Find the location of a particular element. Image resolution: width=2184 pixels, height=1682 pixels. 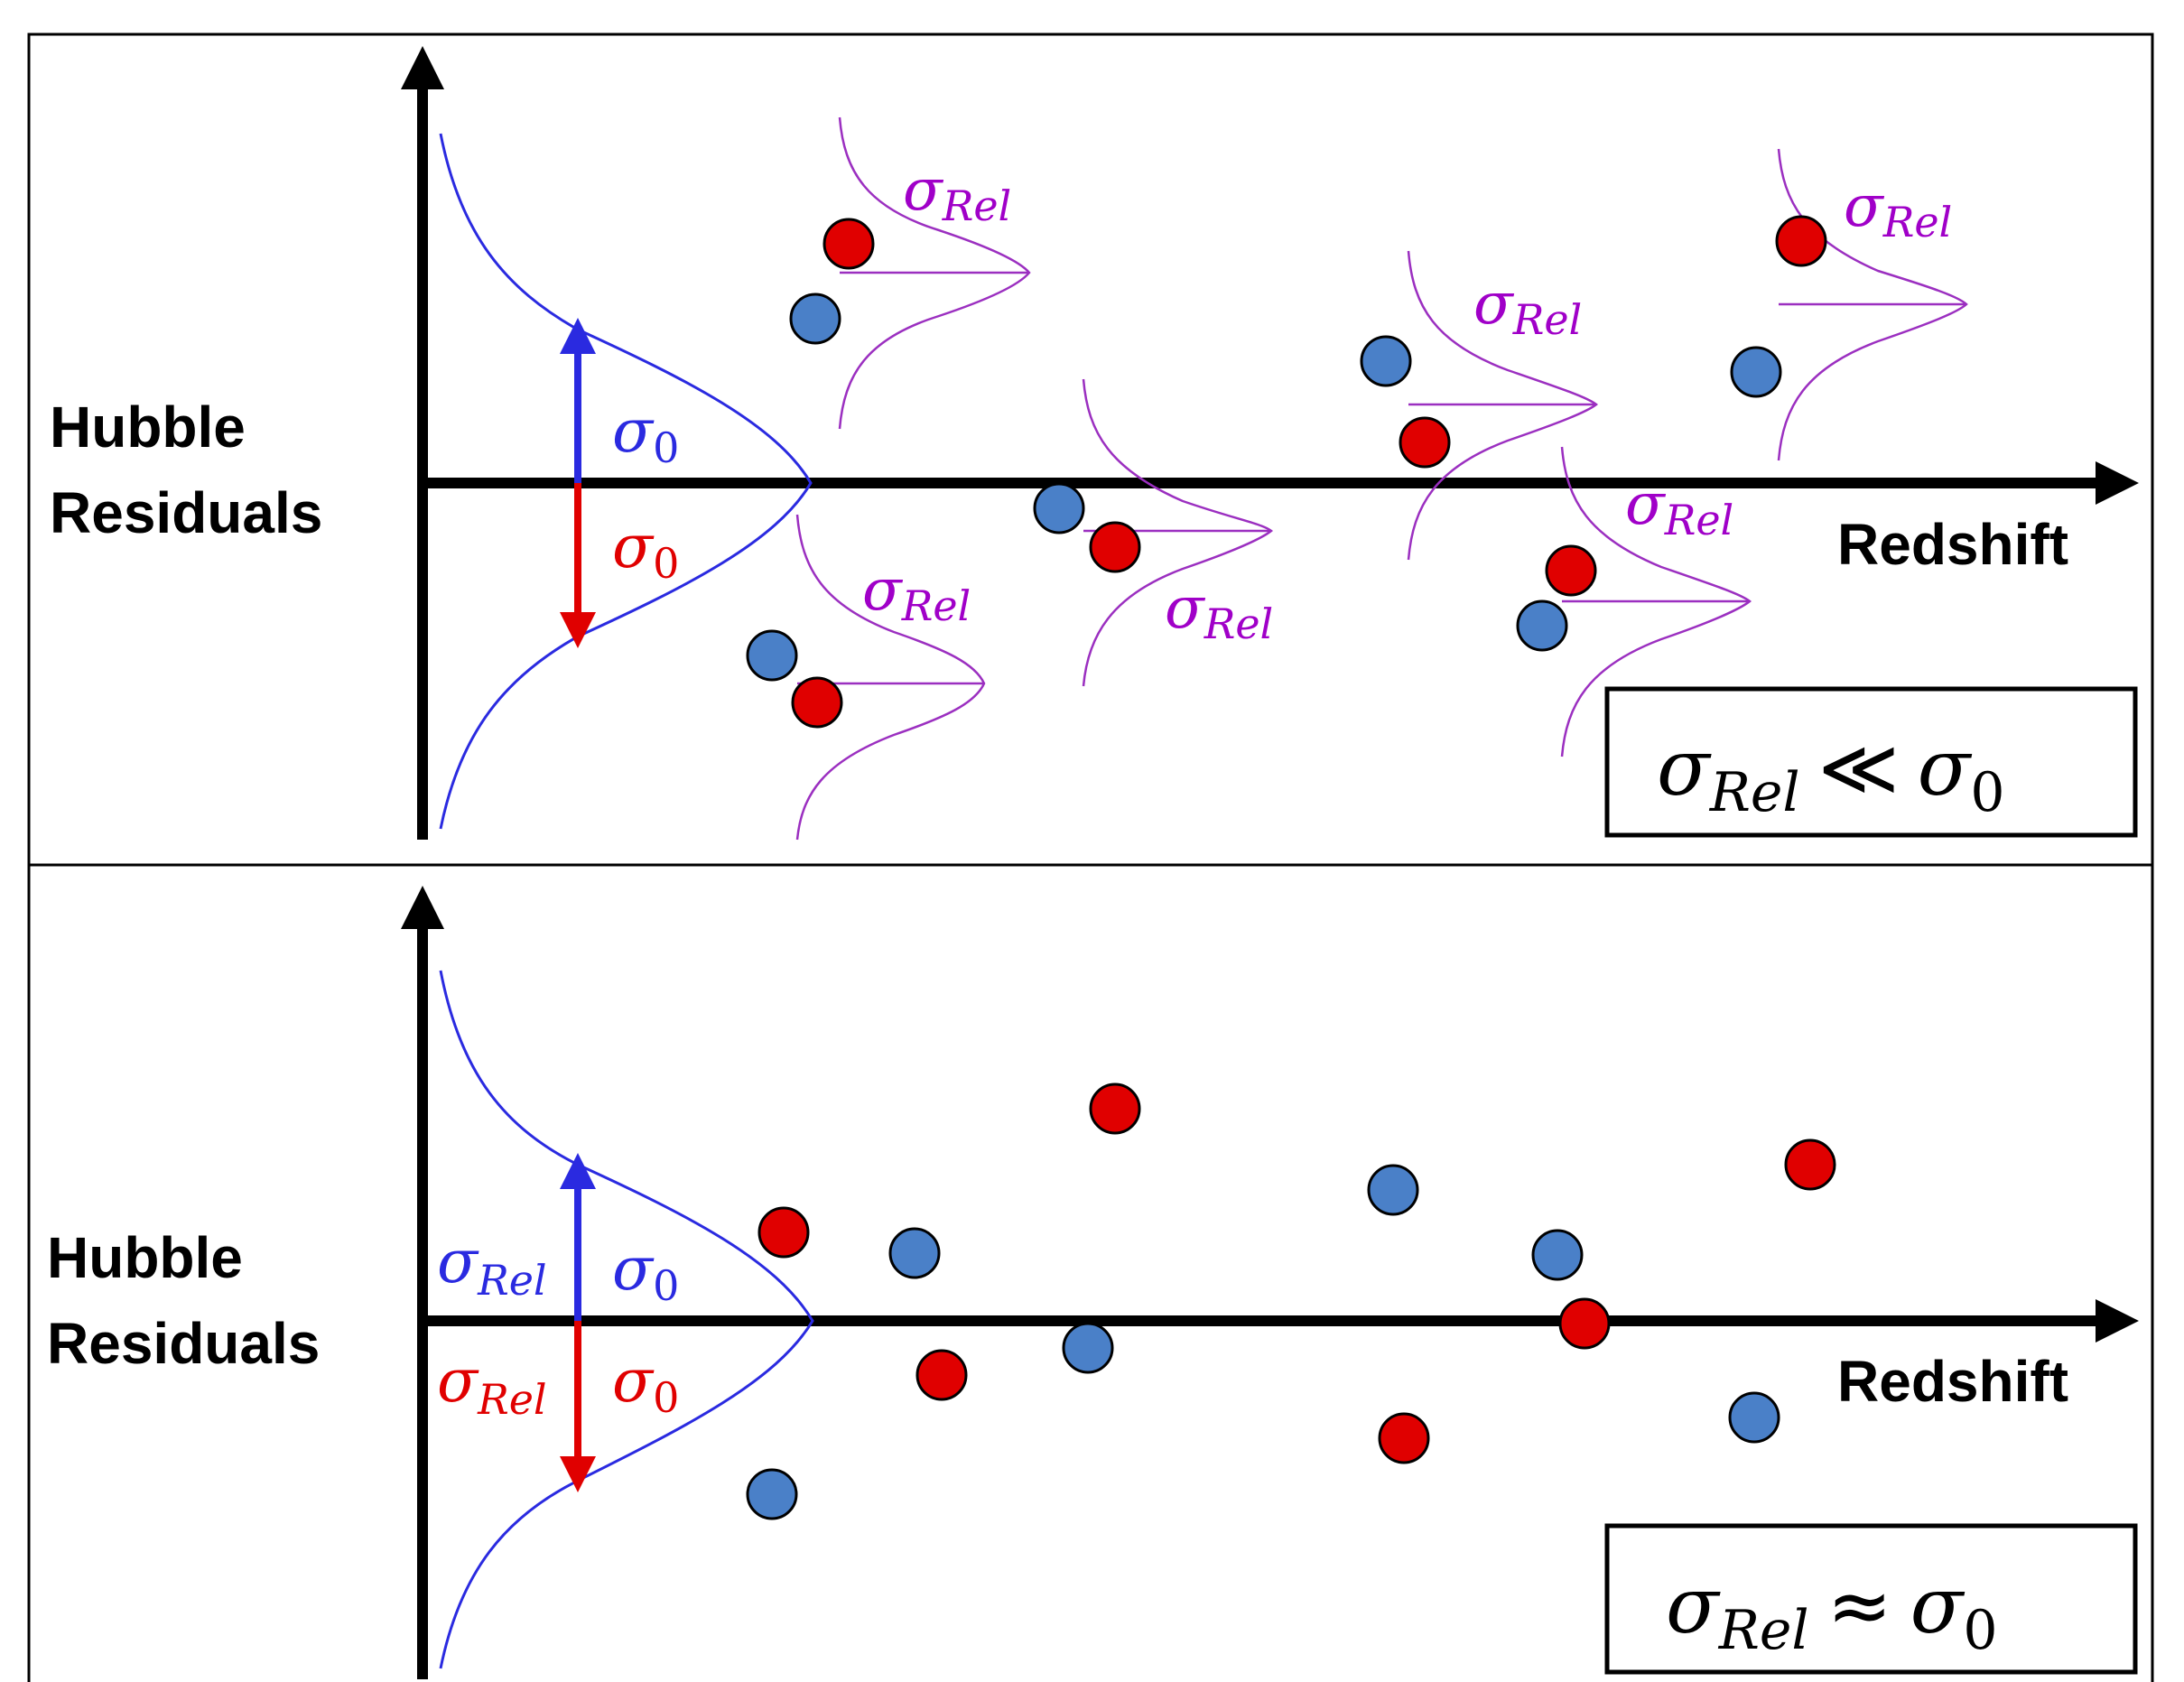

relation-expression: σRel ≪ σ0 is located at coordinates (1831, 773).